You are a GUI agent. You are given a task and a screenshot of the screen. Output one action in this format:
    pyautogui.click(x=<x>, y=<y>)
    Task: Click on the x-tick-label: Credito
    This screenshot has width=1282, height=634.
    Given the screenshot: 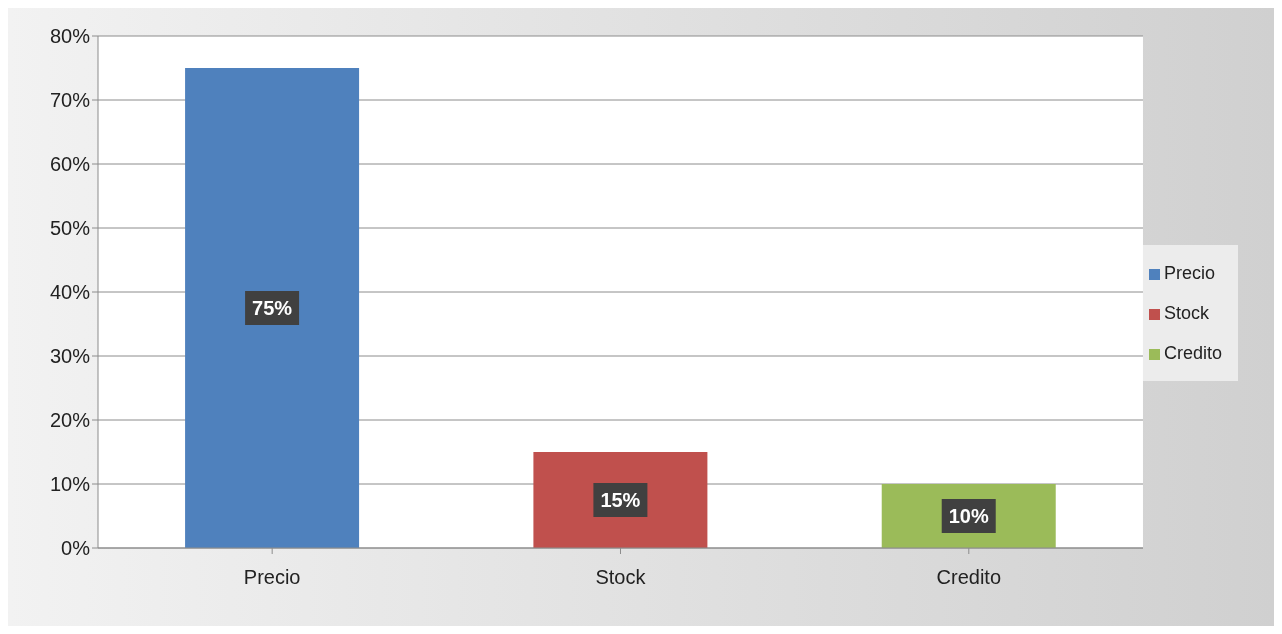 What is the action you would take?
    pyautogui.click(x=969, y=577)
    